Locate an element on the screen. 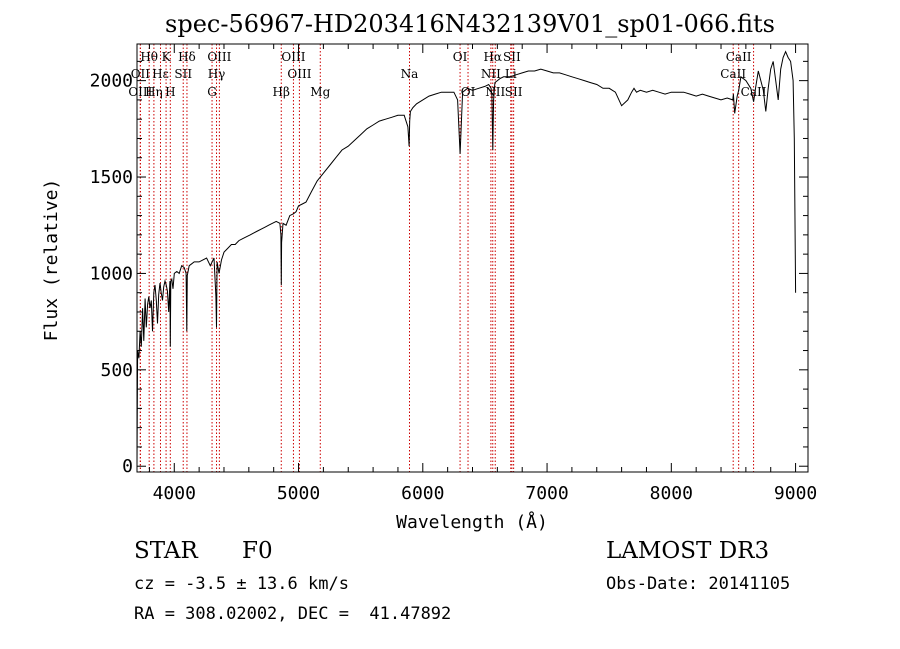  y-tick-label: 1000 is located at coordinates (111, 273).